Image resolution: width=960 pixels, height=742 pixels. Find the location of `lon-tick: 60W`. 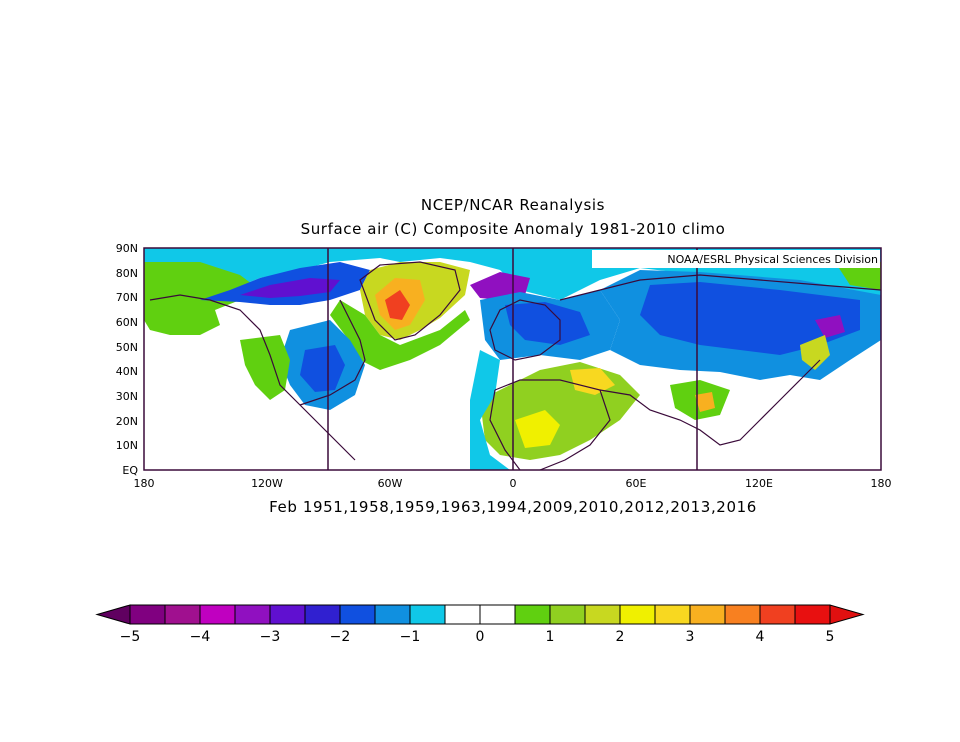

lon-tick: 60W is located at coordinates (390, 483).